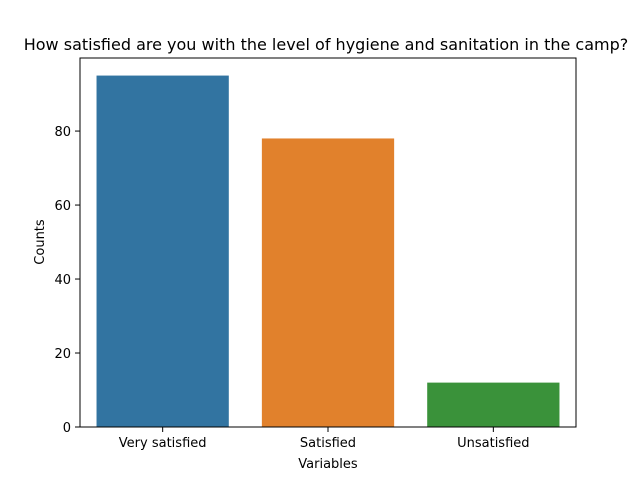  Describe the element at coordinates (62, 206) in the screenshot. I see `y-tick-label: 60` at that location.